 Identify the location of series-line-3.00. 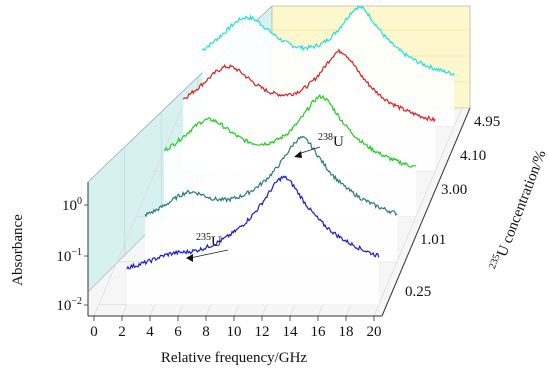
(290, 130).